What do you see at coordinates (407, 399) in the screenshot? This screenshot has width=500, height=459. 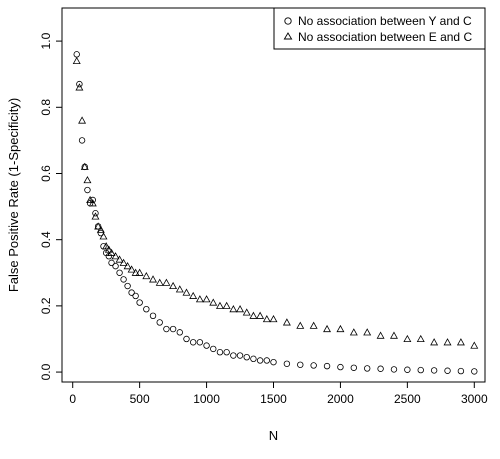 I see `x-tick-label: 2500` at bounding box center [407, 399].